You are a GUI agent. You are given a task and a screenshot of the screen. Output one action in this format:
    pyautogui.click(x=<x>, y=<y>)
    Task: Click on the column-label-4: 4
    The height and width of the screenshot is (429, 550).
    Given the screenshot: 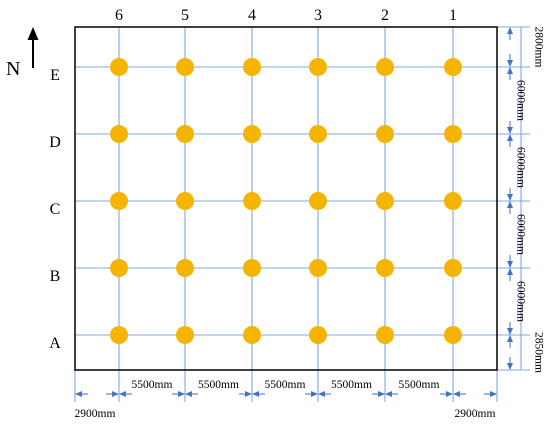 What is the action you would take?
    pyautogui.click(x=252, y=15)
    